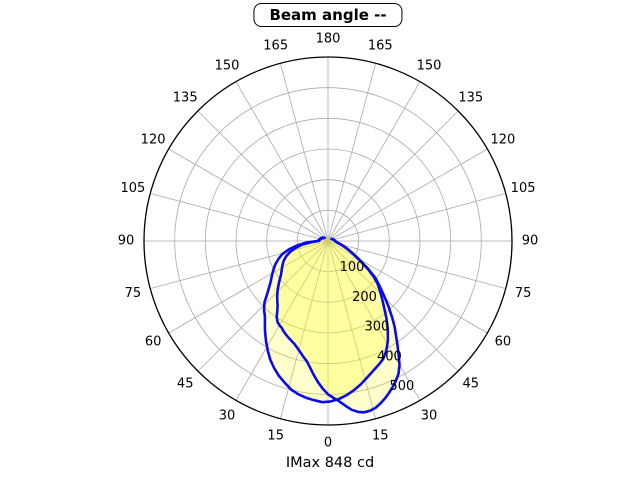 The height and width of the screenshot is (480, 640). I want to click on radial-tick-label: 100, so click(352, 267).